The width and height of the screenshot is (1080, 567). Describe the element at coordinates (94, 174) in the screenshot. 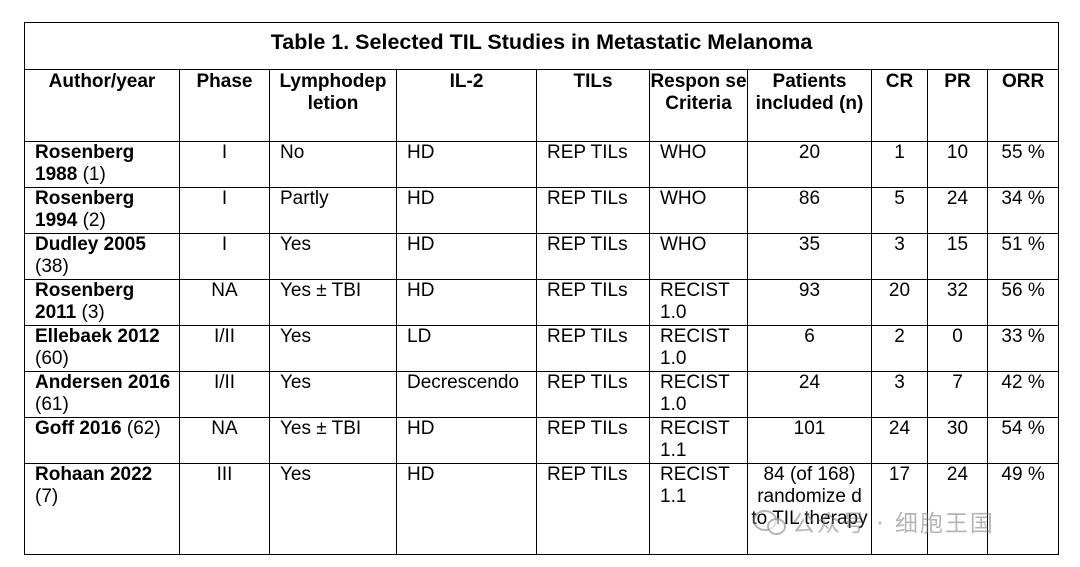

I see `reference-number: (1)` at that location.